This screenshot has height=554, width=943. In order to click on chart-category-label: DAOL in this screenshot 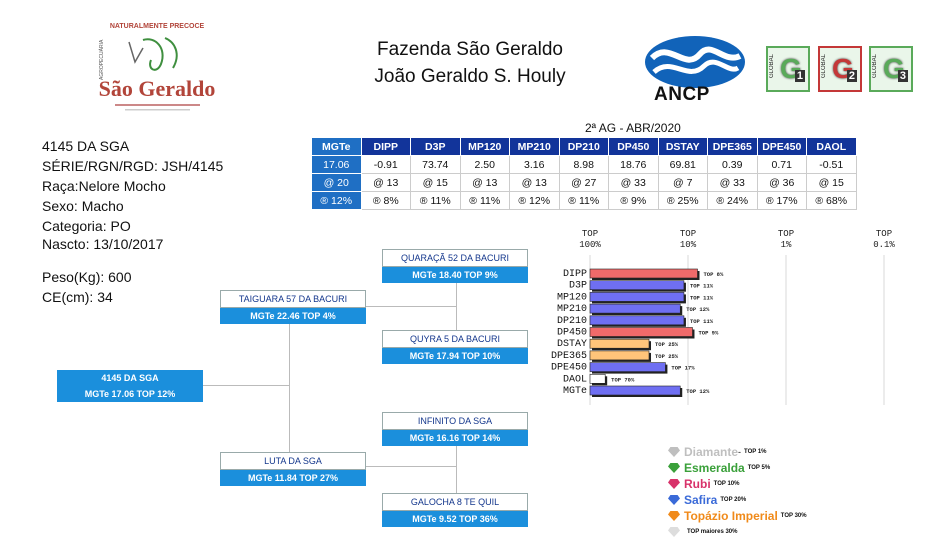, I will do `click(575, 379)`.